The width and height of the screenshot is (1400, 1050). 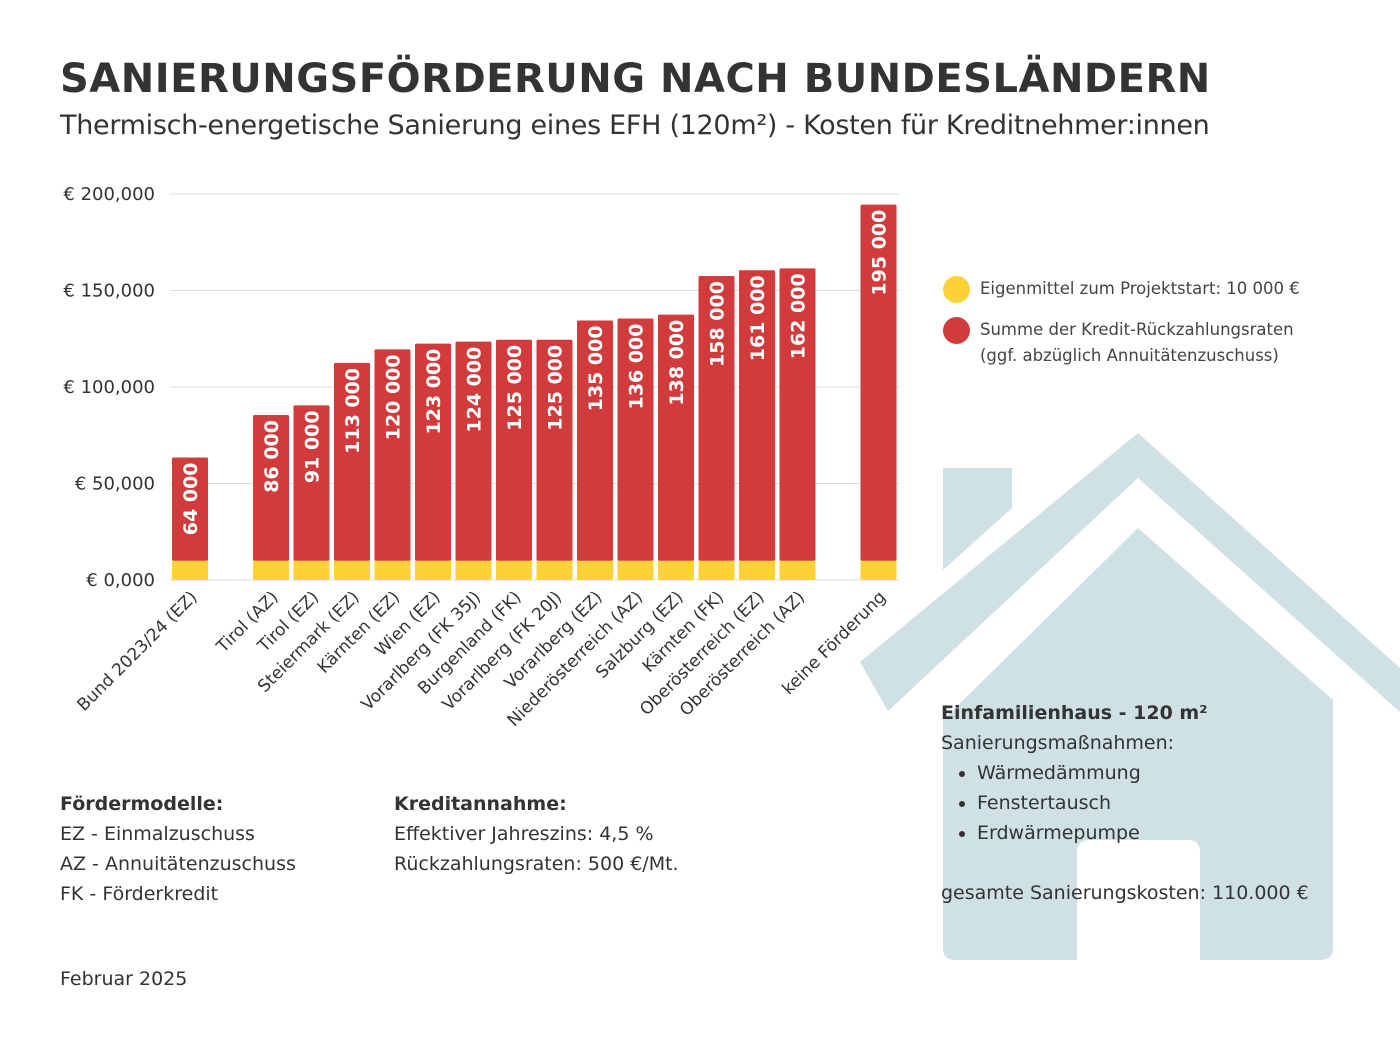 What do you see at coordinates (313, 446) in the screenshot?
I see `bar-value-label: 91 000` at bounding box center [313, 446].